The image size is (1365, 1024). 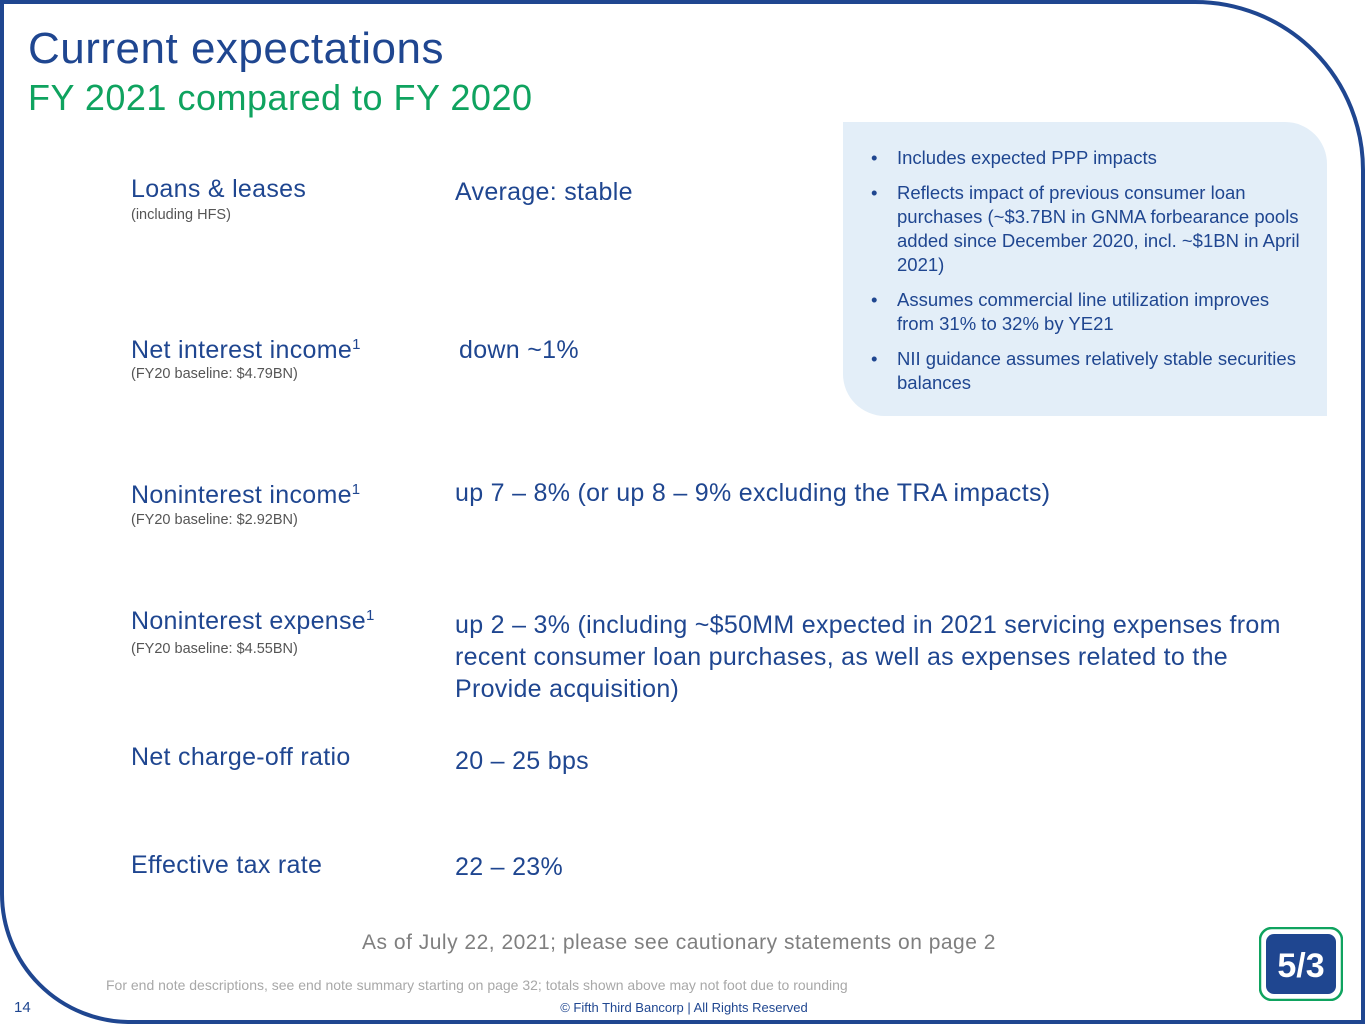 I want to click on row-label-noninterest-income: Noninterest income1, so click(x=246, y=495).